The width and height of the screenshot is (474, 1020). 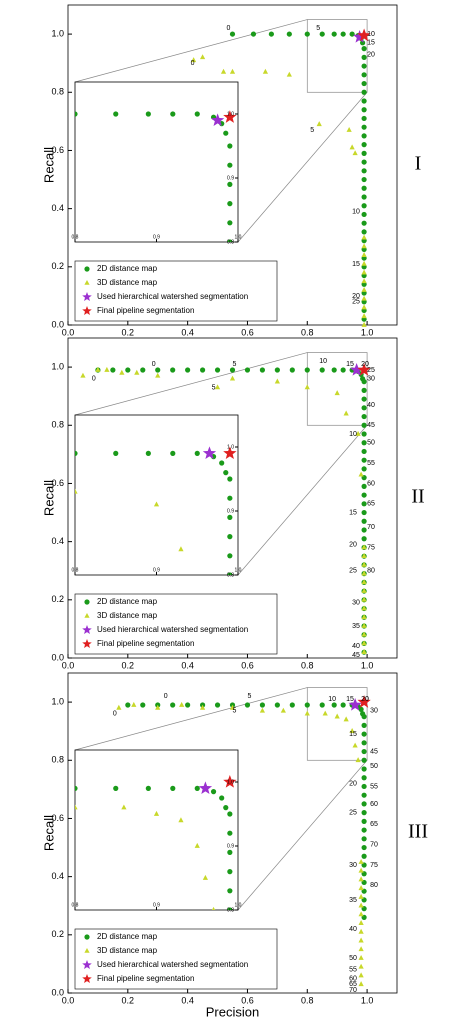 I want to click on annotation: 40, so click(x=353, y=929).